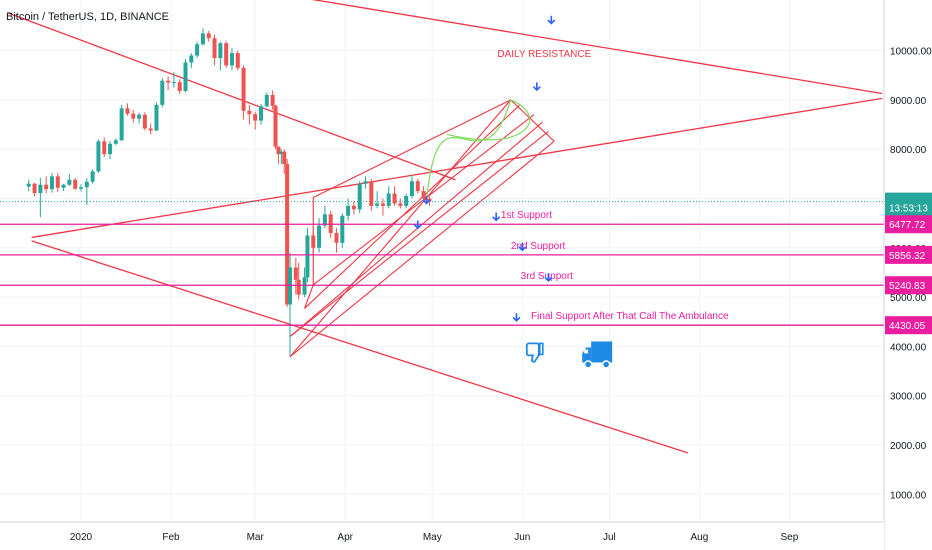  What do you see at coordinates (908, 347) in the screenshot?
I see `price-tick-label: 4000.00` at bounding box center [908, 347].